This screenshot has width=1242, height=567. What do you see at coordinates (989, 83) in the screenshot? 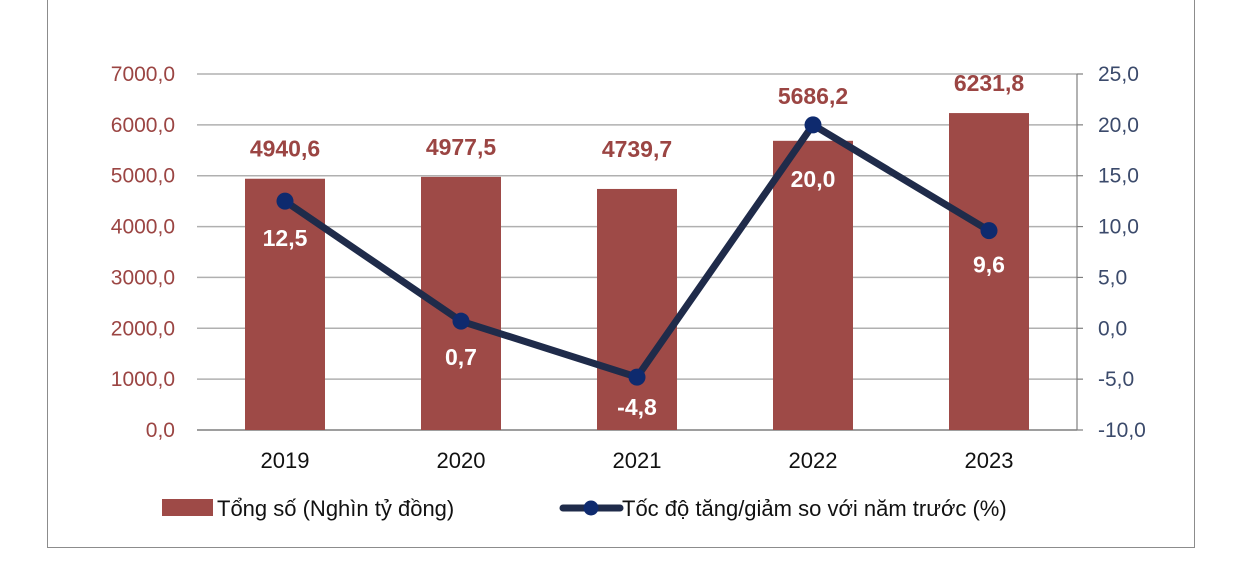
I see `bar-data-label: 6231,8` at bounding box center [989, 83].